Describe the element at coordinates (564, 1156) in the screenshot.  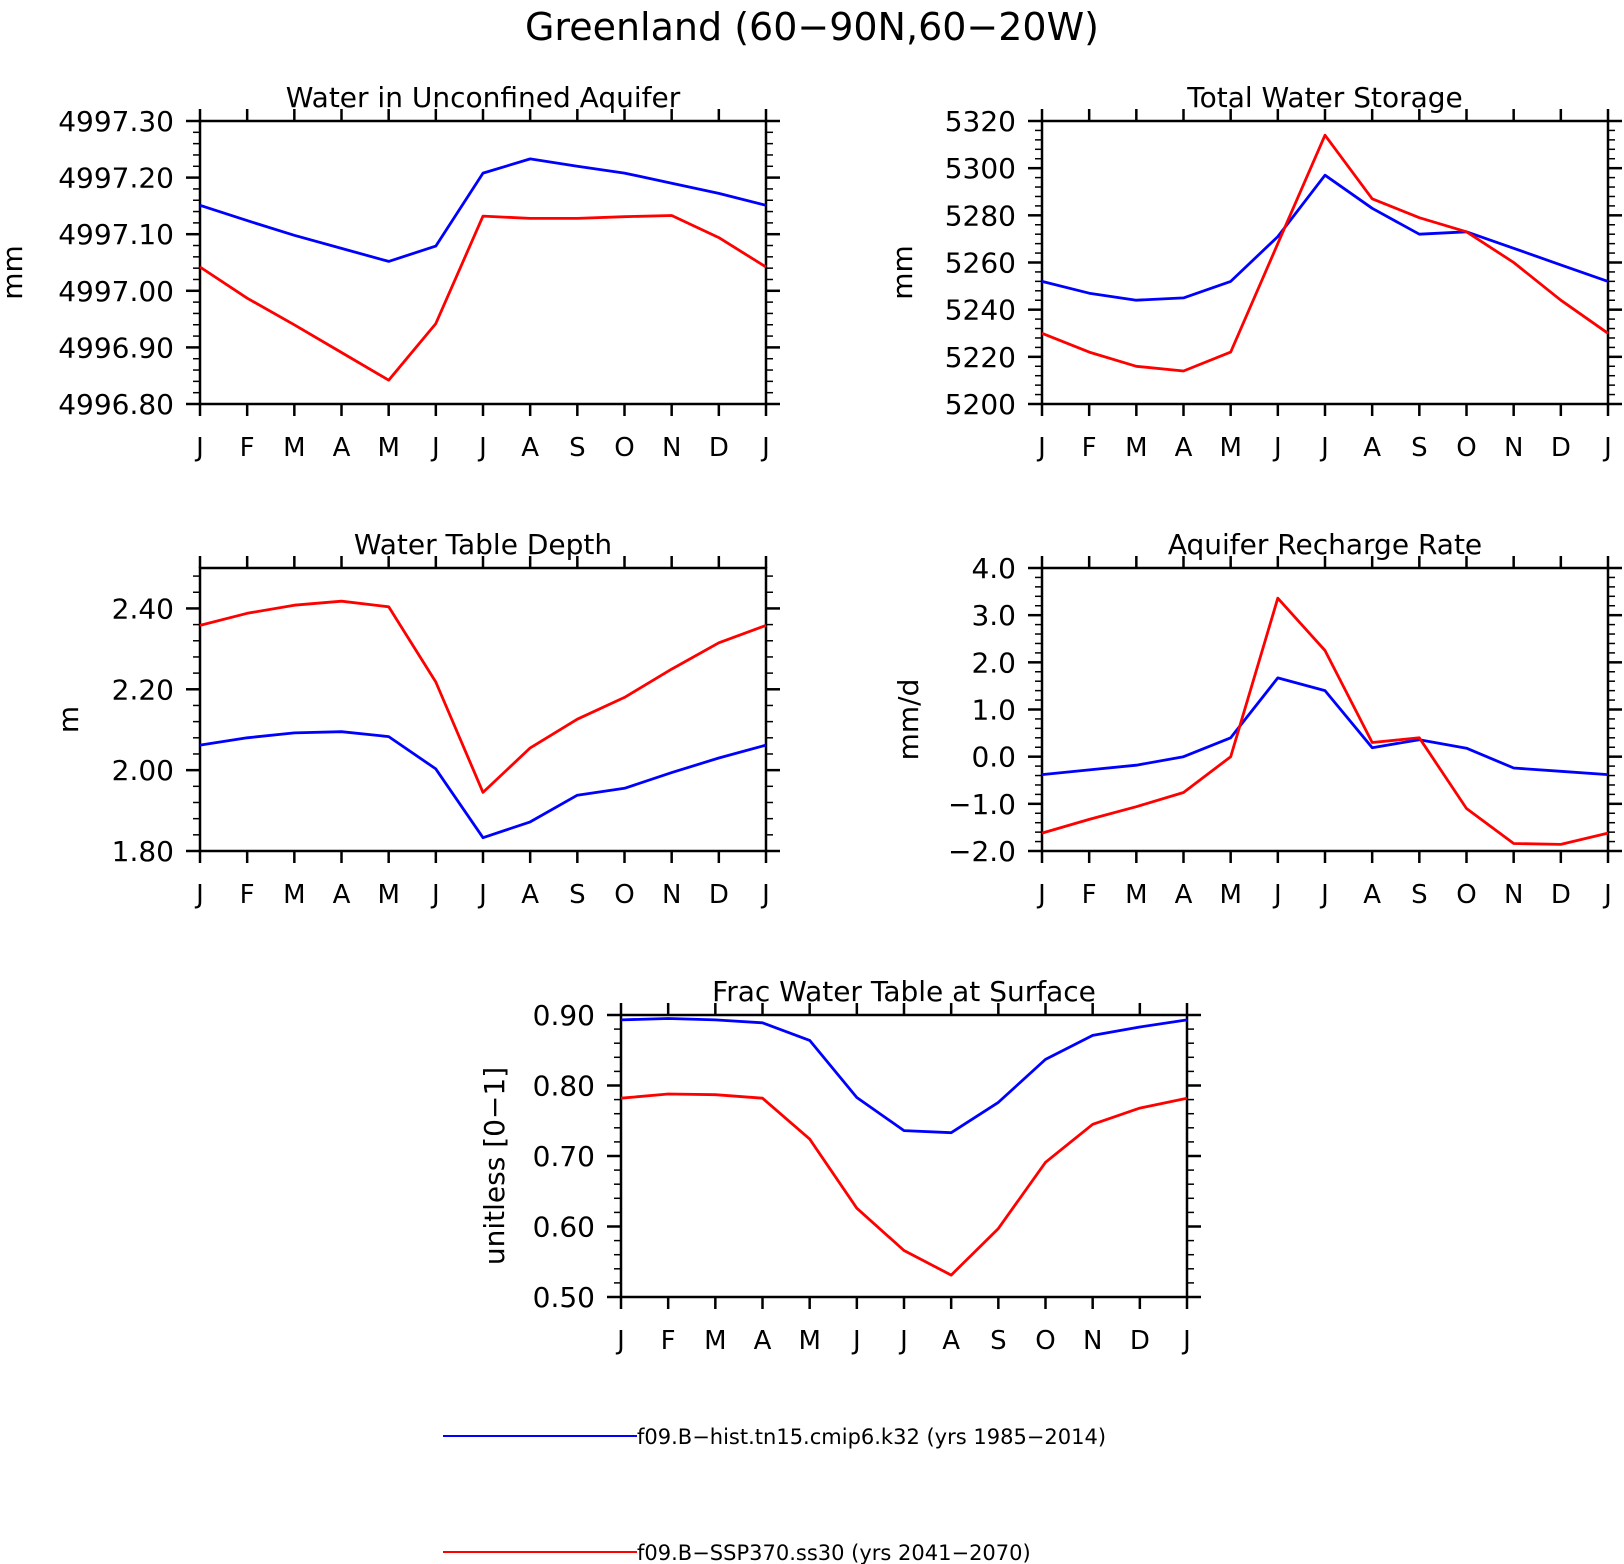
I see `y-tick-label: 0.70` at that location.